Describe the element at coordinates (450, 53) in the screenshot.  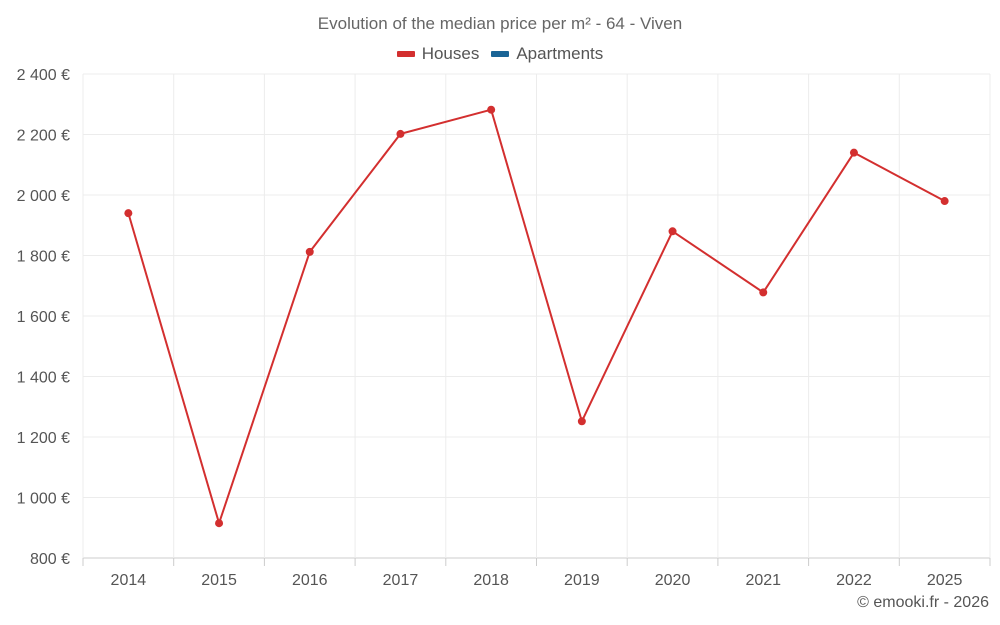
I see `legend-label-houses: Houses` at that location.